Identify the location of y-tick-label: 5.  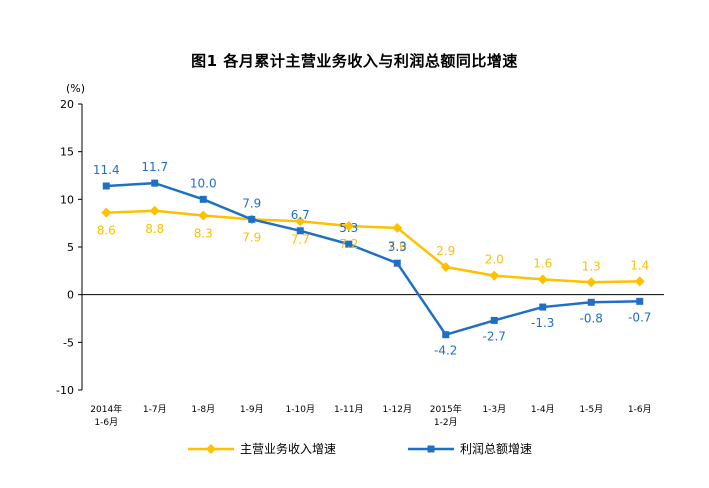
(70, 247).